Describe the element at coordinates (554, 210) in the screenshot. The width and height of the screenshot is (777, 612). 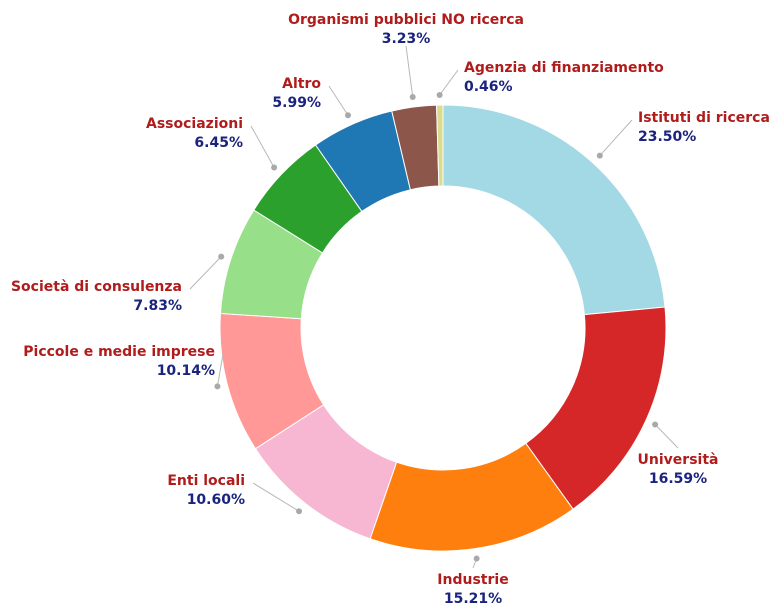
I see `slice-istituti-di-ricerca` at that location.